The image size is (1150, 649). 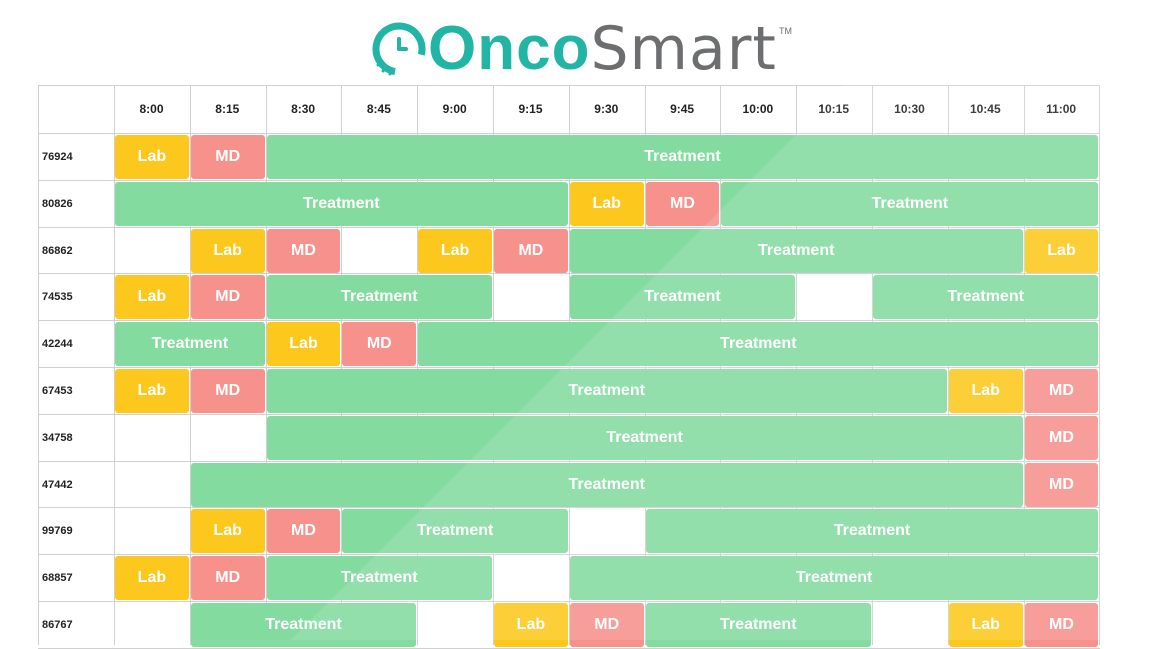 I want to click on patient-id: 80826, so click(x=57, y=203).